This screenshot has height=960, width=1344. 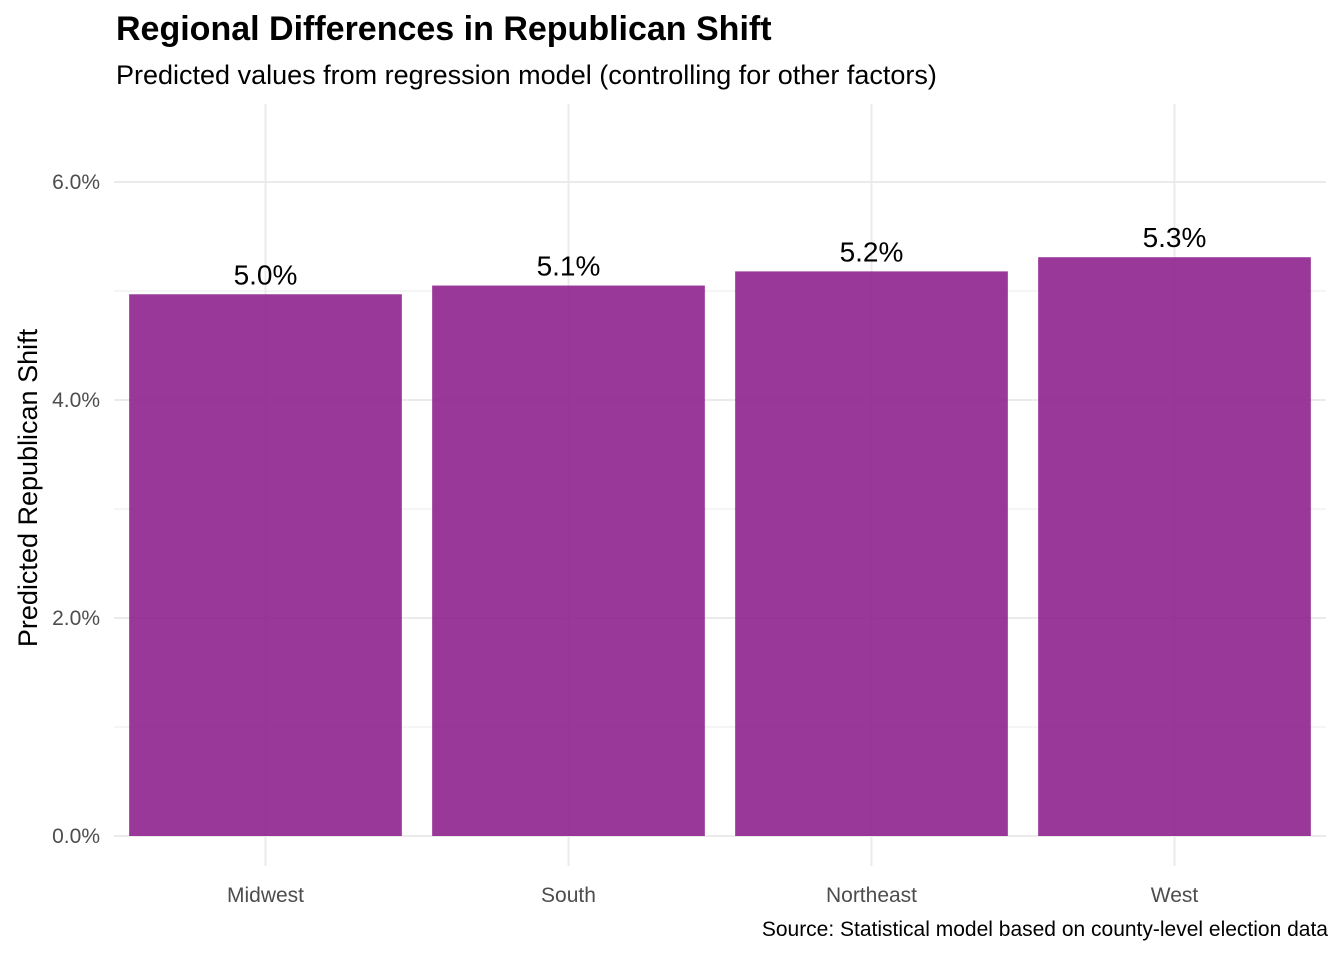 What do you see at coordinates (568, 560) in the screenshot?
I see `bar-south` at bounding box center [568, 560].